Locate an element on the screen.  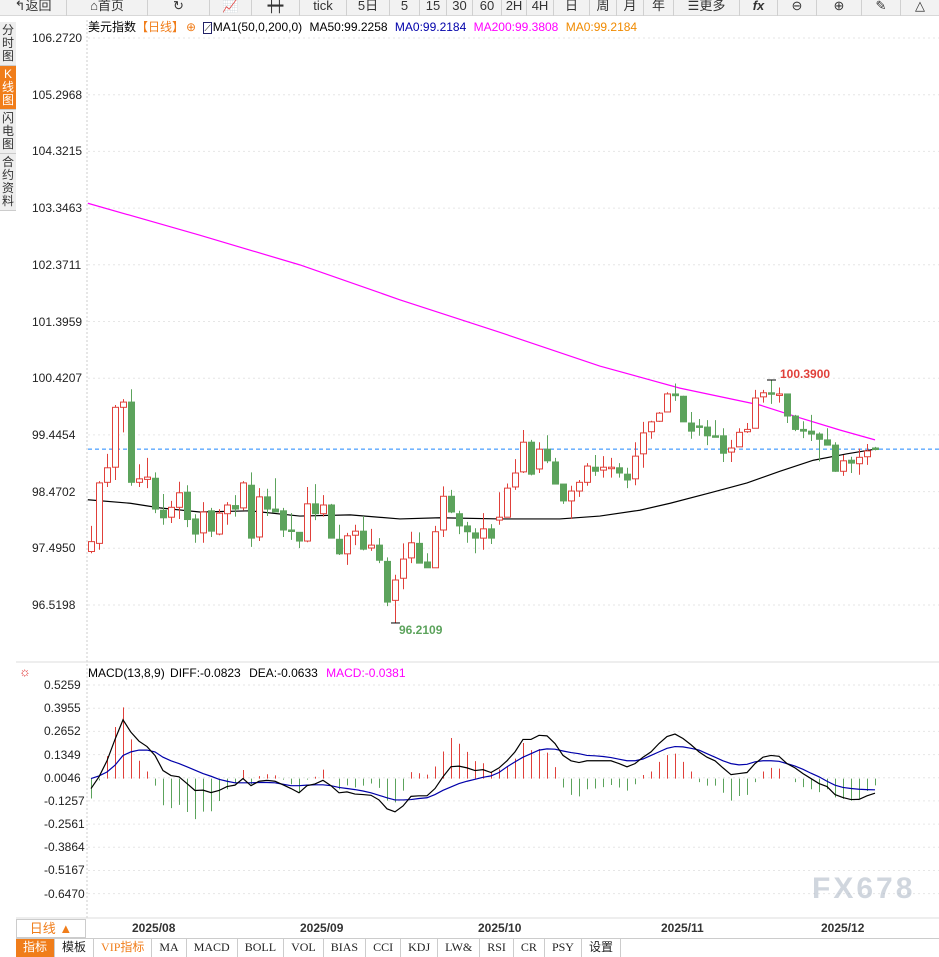
watermark: FX678 is located at coordinates (864, 888).